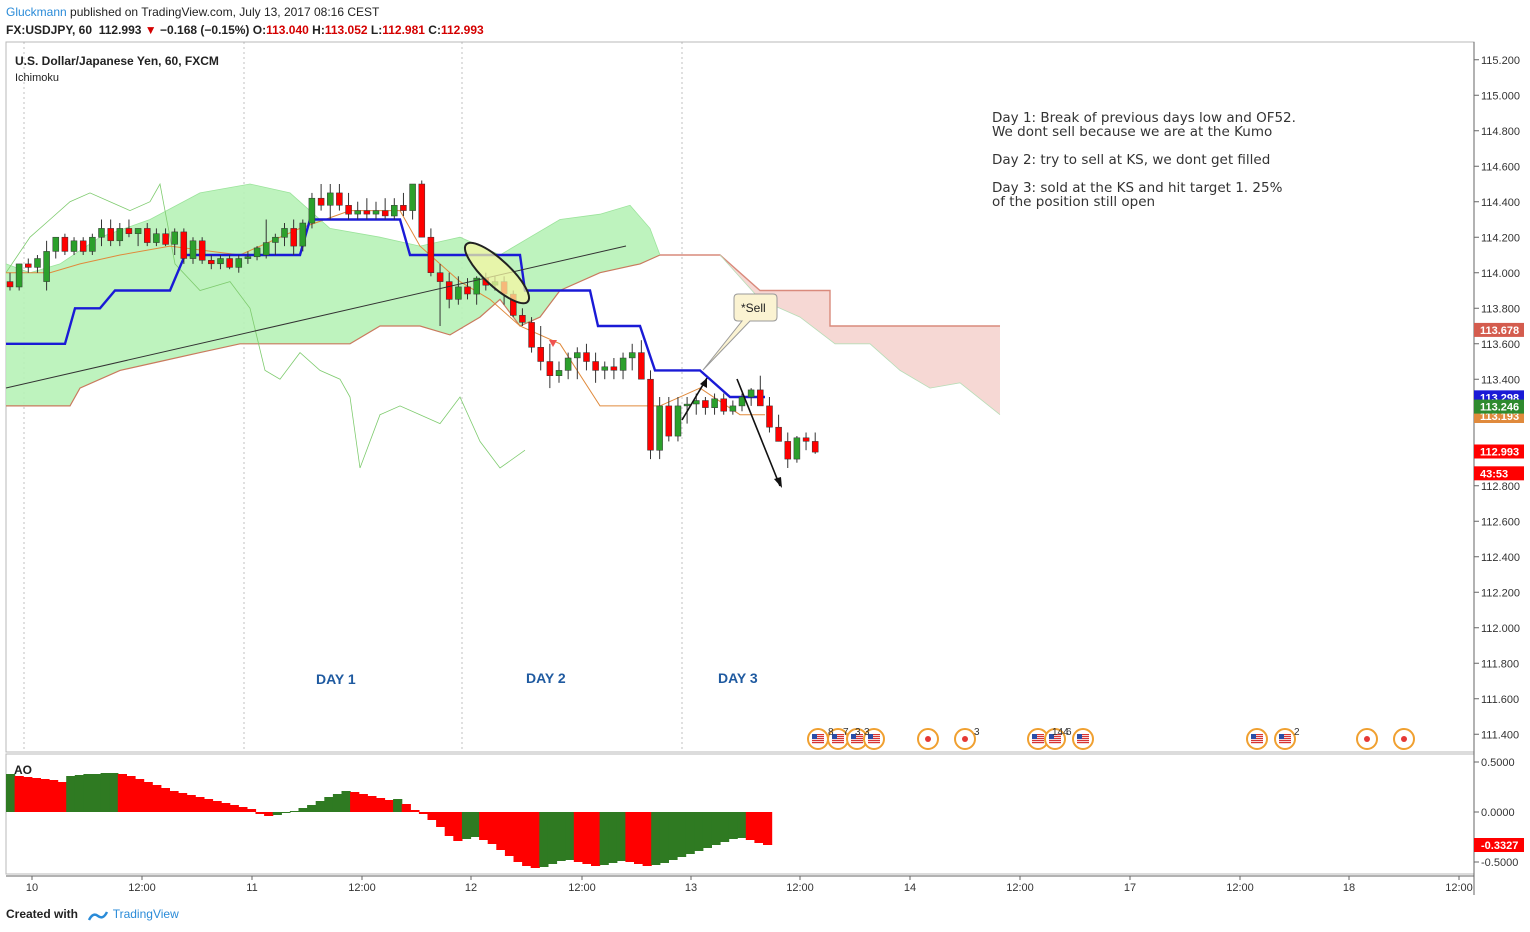  What do you see at coordinates (389, 820) in the screenshot?
I see `ao-histogram` at bounding box center [389, 820].